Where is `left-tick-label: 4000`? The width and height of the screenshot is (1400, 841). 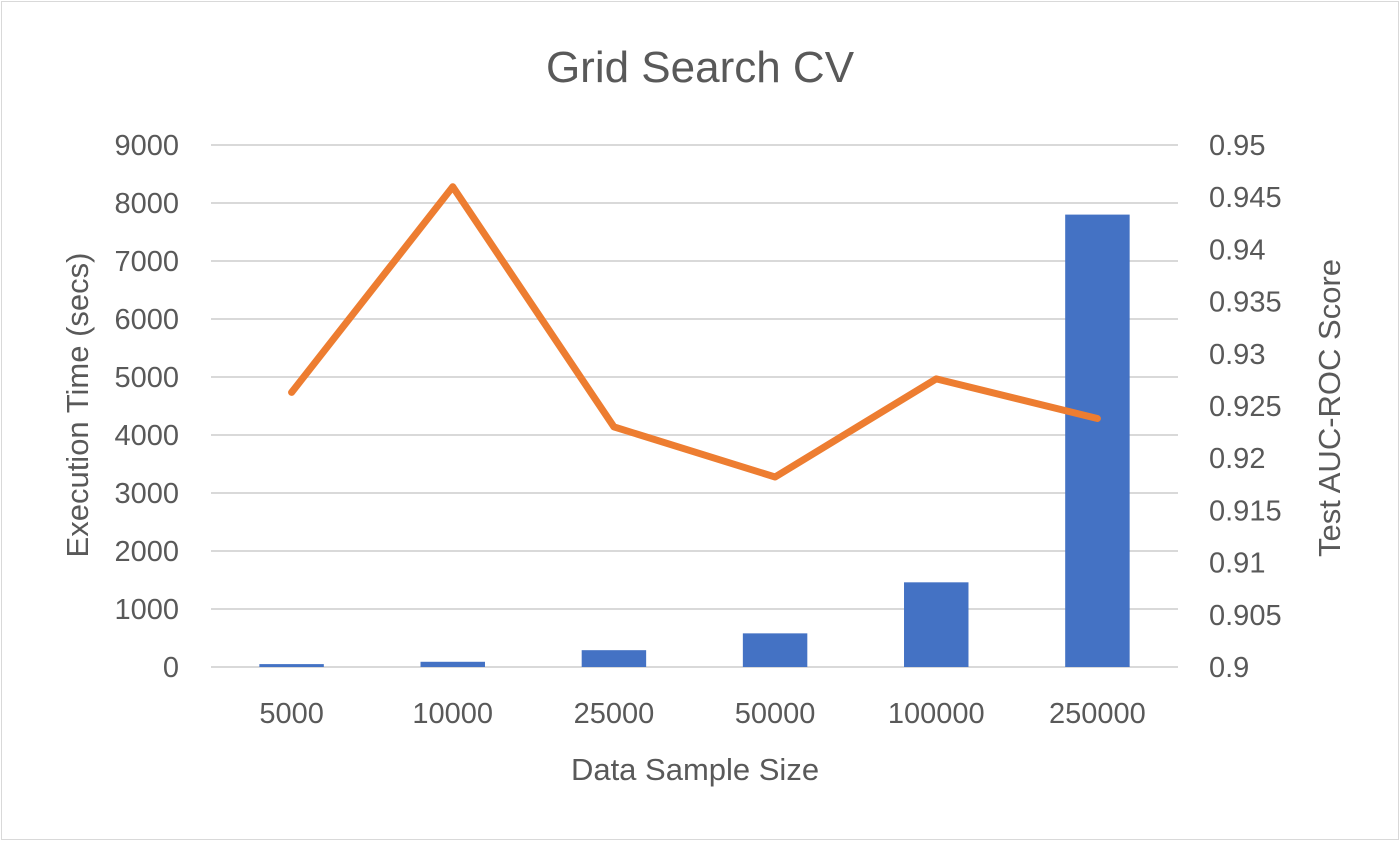 left-tick-label: 4000 is located at coordinates (146, 436).